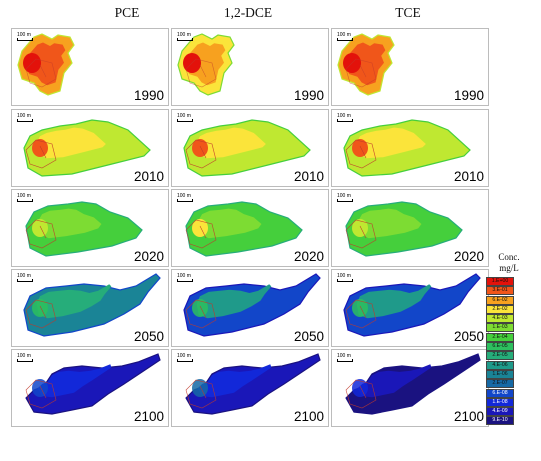 Image resolution: width=541 pixels, height=461 pixels. I want to click on plume-map-pce-2100: 100 m 2100, so click(90, 388).